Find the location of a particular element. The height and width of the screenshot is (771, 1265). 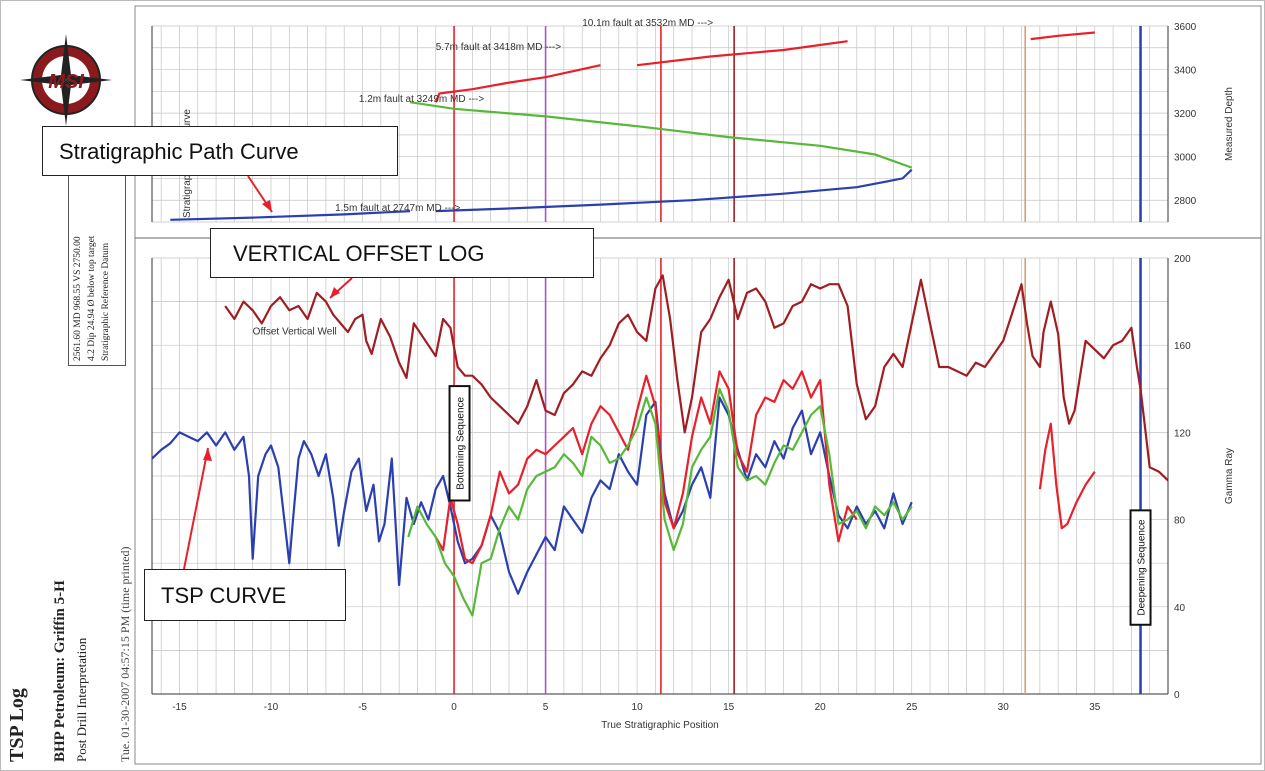

fault-annotation: 1.5m fault at 2747m MD ---> is located at coordinates (397, 208).